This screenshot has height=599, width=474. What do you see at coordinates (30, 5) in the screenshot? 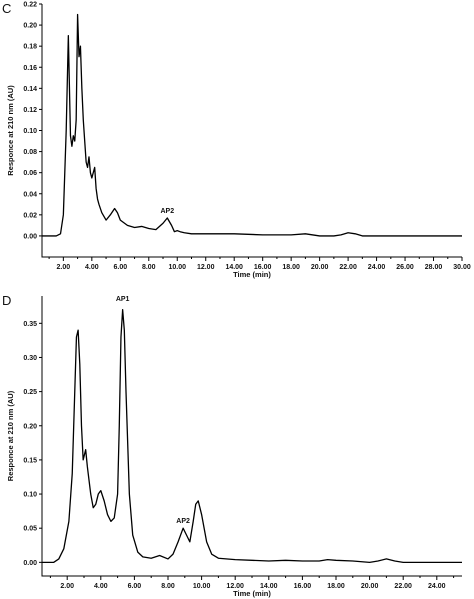
I see `y-tick-label: 0.22` at bounding box center [30, 5].